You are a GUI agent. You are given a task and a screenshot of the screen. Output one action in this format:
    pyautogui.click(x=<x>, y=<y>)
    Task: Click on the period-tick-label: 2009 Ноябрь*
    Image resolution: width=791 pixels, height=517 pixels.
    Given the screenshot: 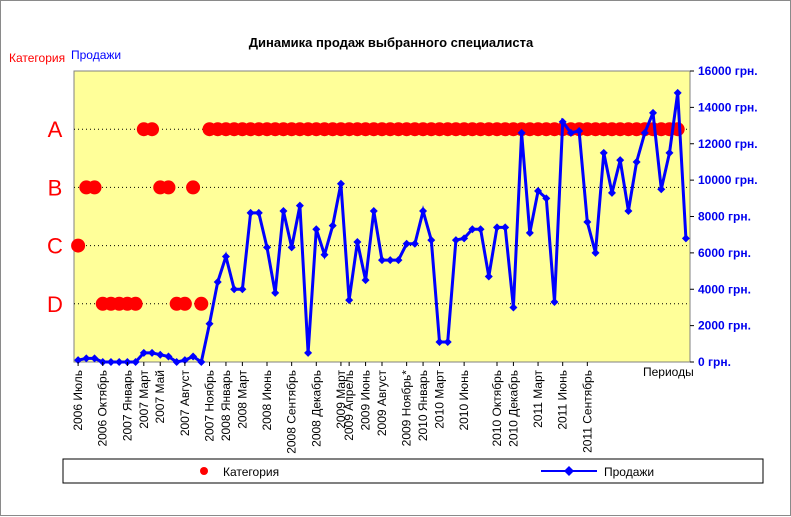 What is the action you would take?
    pyautogui.click(x=407, y=408)
    